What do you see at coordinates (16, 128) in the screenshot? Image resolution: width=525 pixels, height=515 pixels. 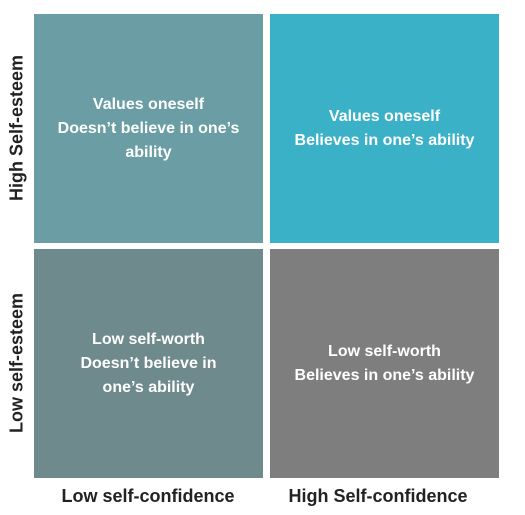 I see `y-axis-high-label: High Self-esteem` at bounding box center [16, 128].